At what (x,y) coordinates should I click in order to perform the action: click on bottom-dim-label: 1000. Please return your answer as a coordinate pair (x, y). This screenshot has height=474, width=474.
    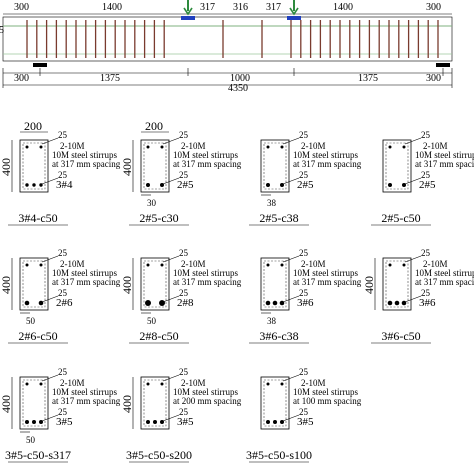
    Looking at the image, I should click on (240, 78).